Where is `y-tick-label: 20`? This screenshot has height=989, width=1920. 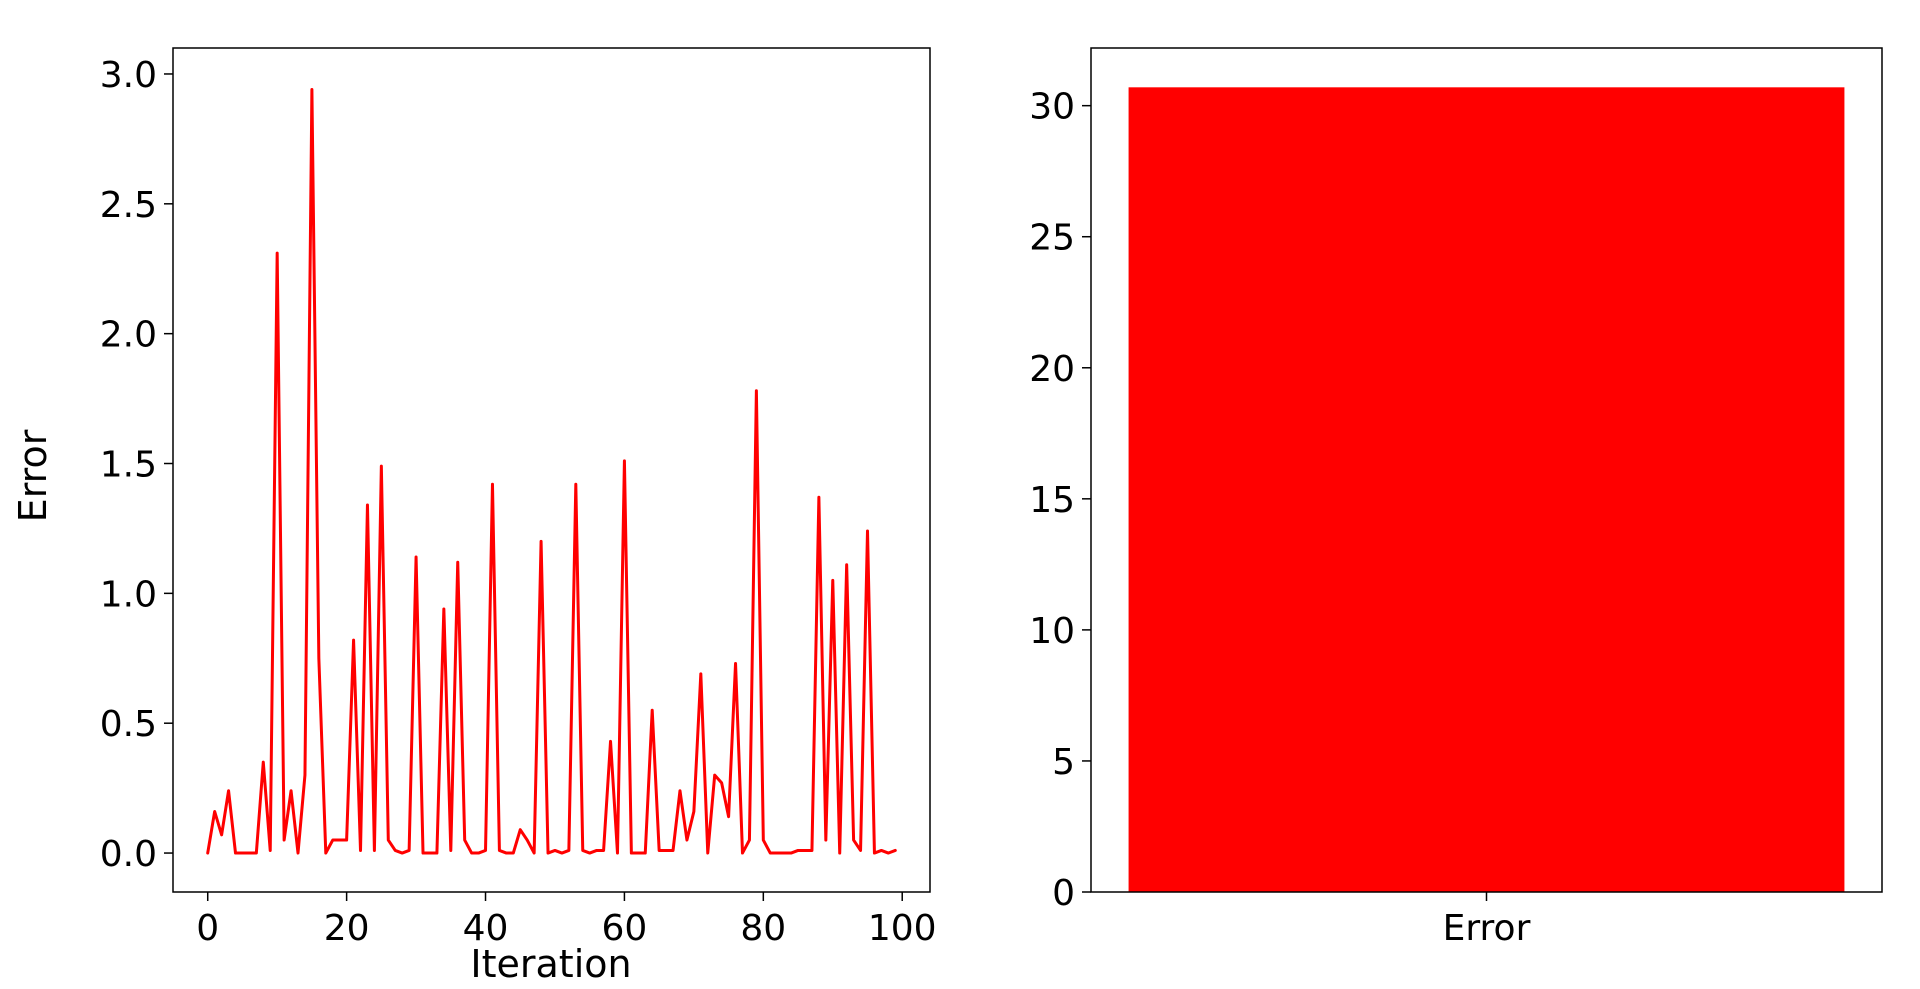
y-tick-label: 20 is located at coordinates (1052, 369).